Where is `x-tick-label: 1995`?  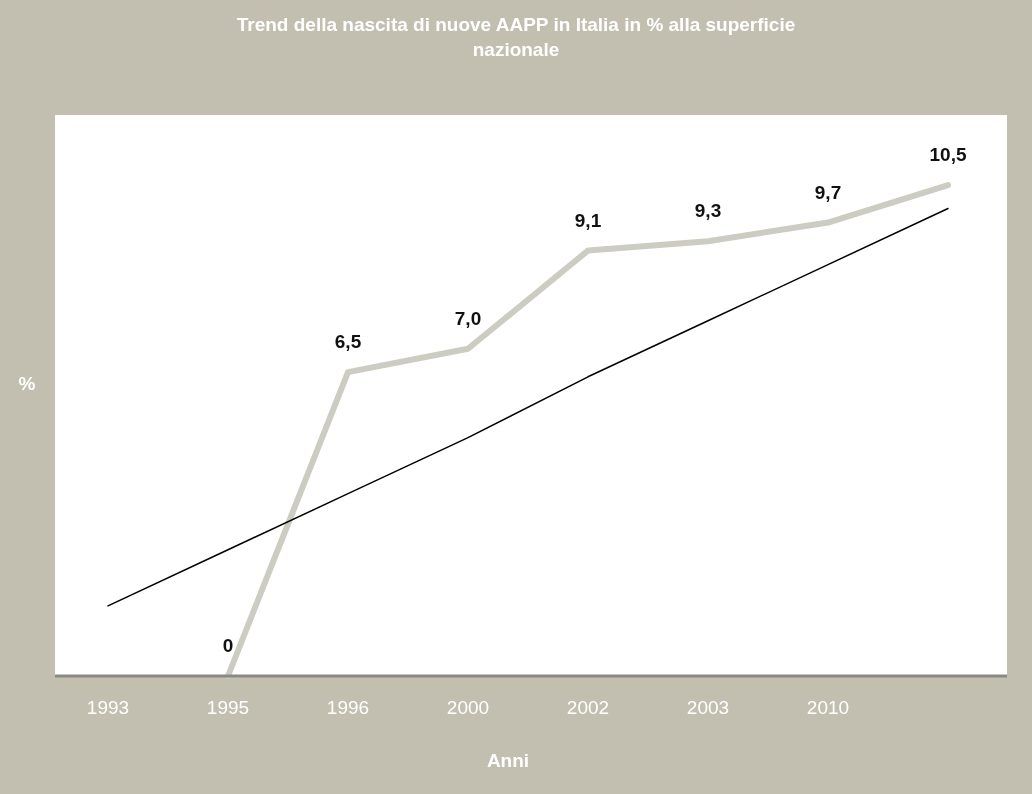 x-tick-label: 1995 is located at coordinates (228, 707).